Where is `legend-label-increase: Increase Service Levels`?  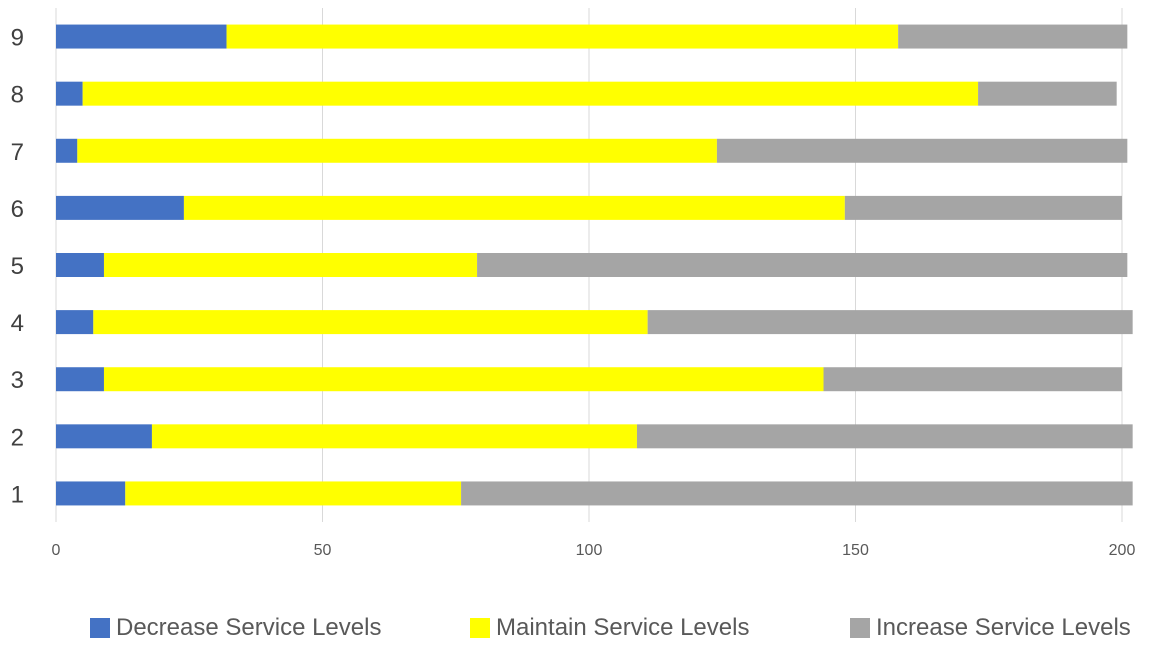 legend-label-increase: Increase Service Levels is located at coordinates (1003, 627).